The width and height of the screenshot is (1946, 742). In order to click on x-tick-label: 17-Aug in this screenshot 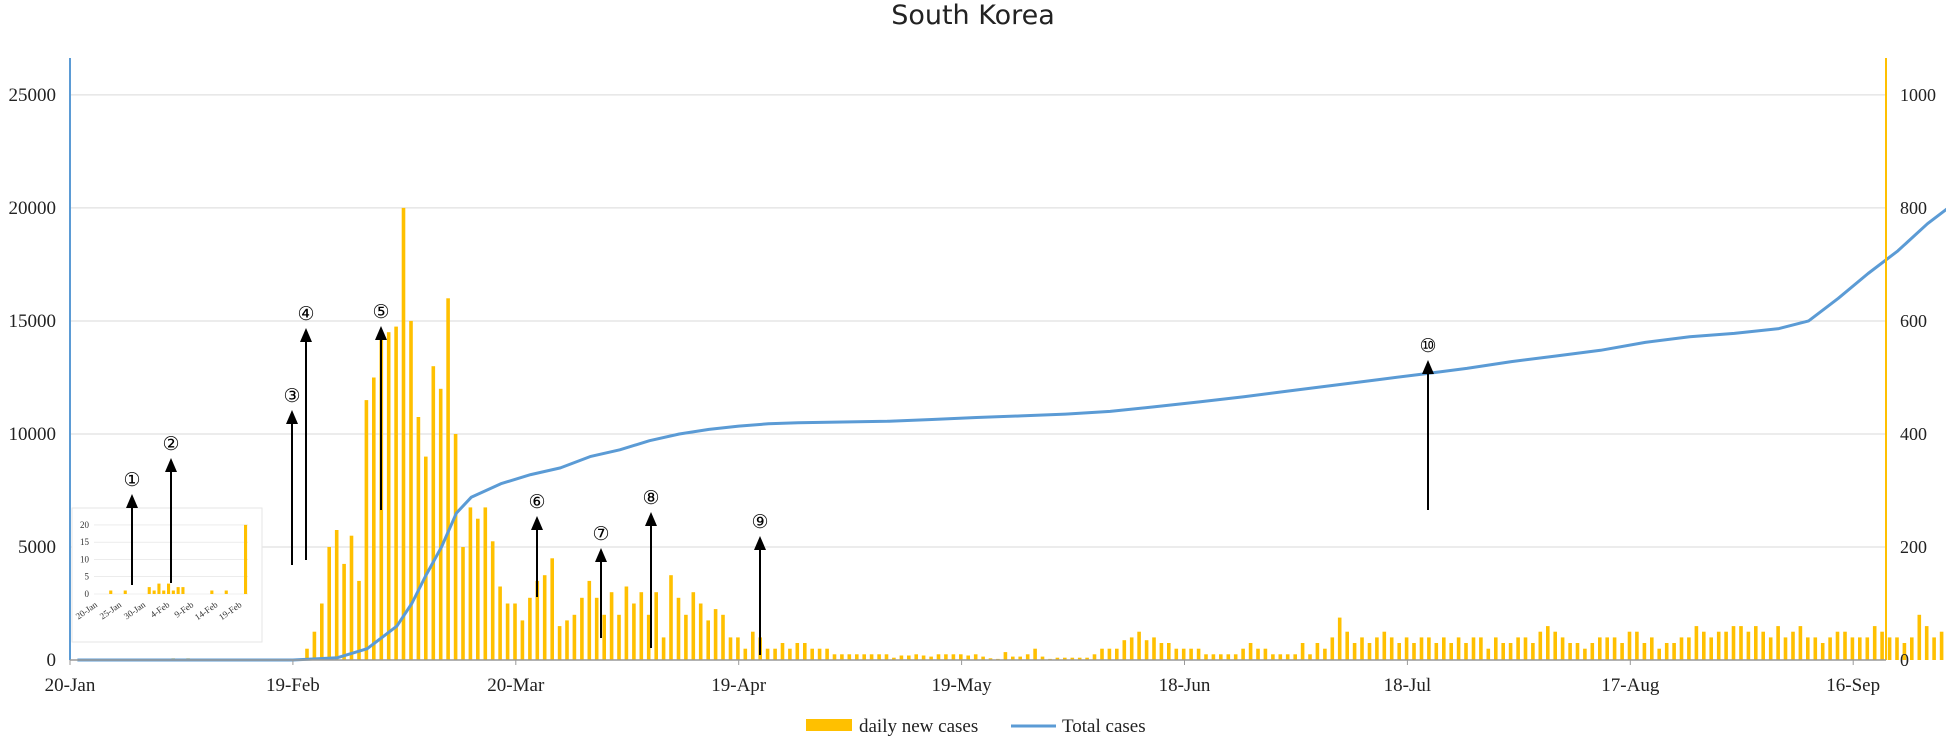, I will do `click(1630, 685)`.